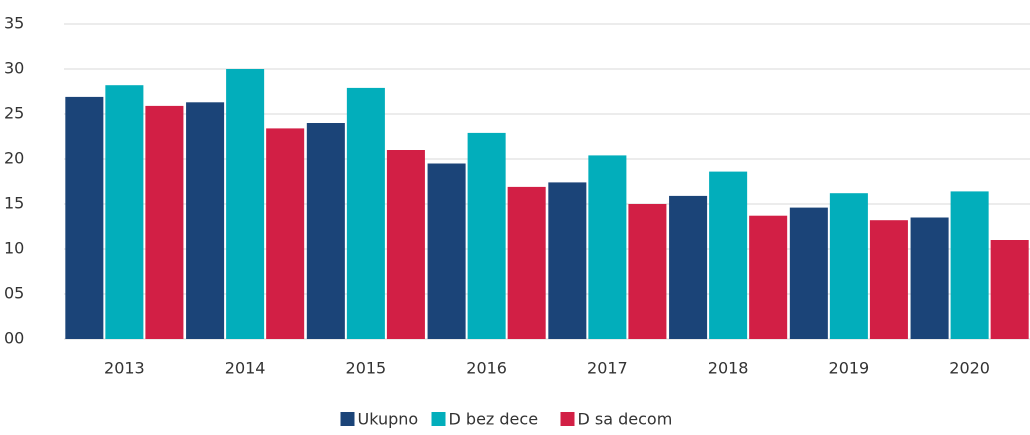 The height and width of the screenshot is (435, 1030). I want to click on x-tick-label: 2018, so click(728, 368).